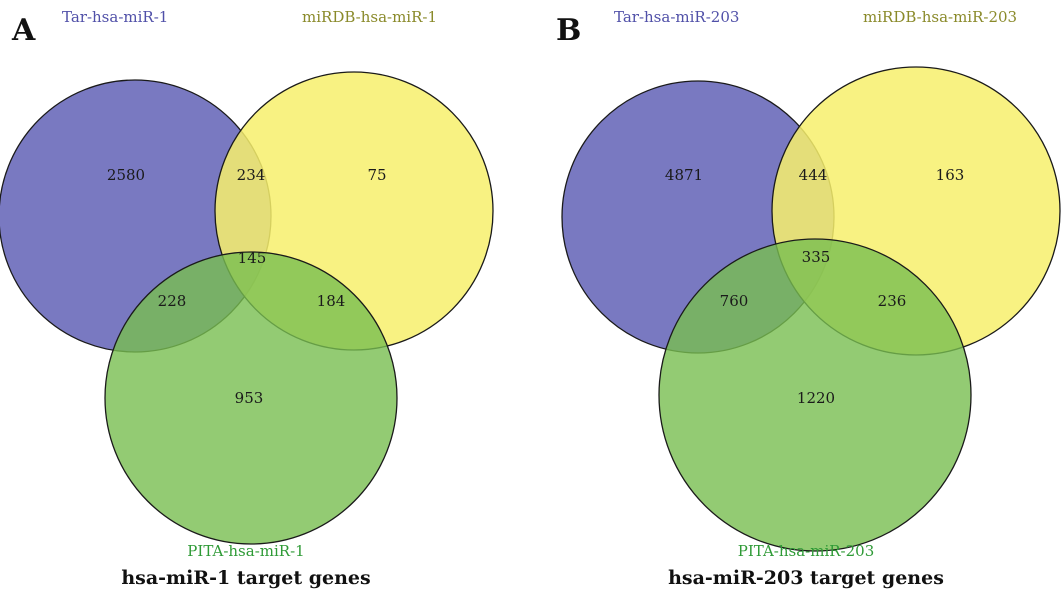 The image size is (1064, 596). Describe the element at coordinates (172, 301) in the screenshot. I see `count-tar-pita-a: 228` at that location.